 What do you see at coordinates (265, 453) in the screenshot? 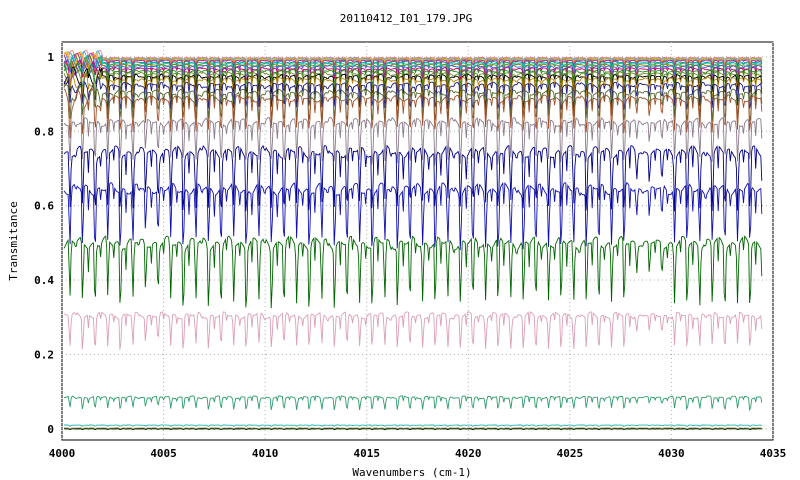
I see `x-tick-label: 4010` at bounding box center [265, 453].